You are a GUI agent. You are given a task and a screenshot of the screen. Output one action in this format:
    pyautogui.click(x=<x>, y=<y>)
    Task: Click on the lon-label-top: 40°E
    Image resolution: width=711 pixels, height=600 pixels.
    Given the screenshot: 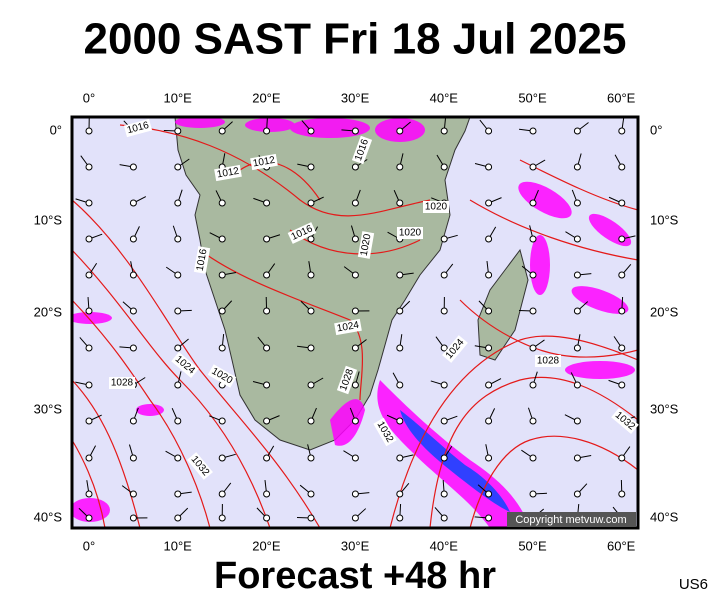 What is the action you would take?
    pyautogui.click(x=444, y=97)
    